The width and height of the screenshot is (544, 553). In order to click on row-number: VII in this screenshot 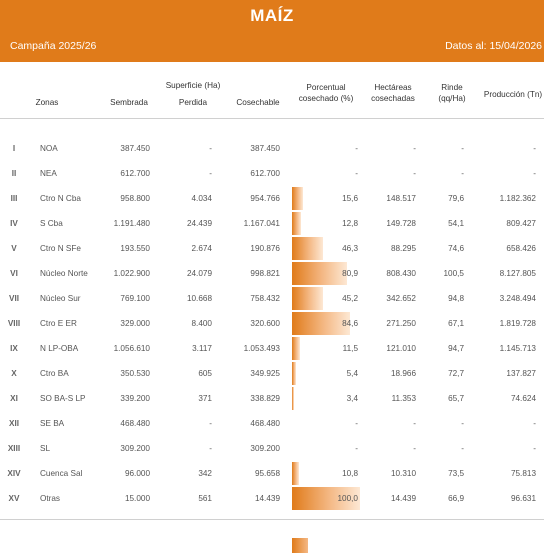, I will do `click(13, 298)`.